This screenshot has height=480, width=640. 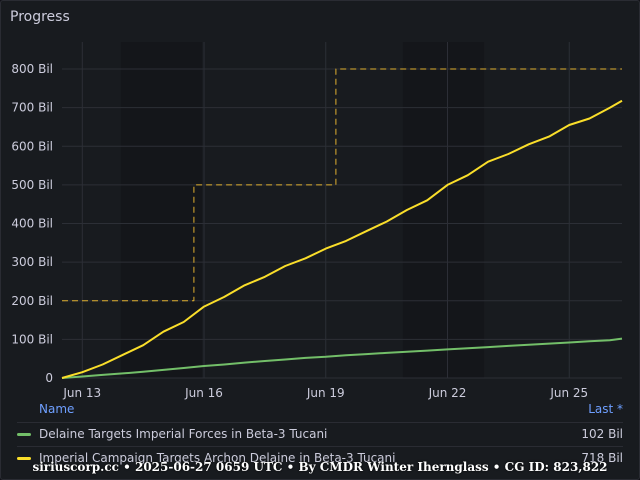 I want to click on y-tick-label: 400 Bil, so click(x=32, y=224).